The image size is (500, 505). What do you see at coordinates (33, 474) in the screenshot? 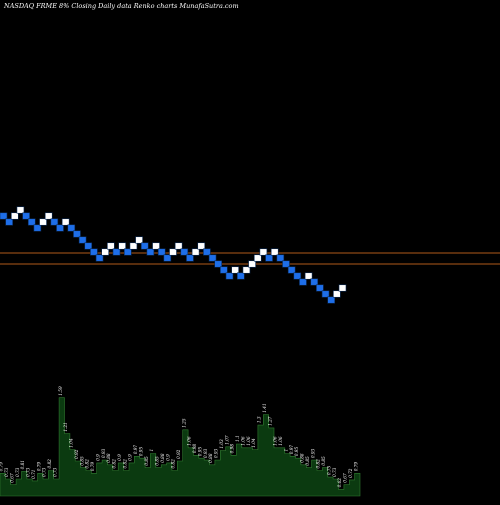
I see `volume-label: 0.71` at bounding box center [33, 474].